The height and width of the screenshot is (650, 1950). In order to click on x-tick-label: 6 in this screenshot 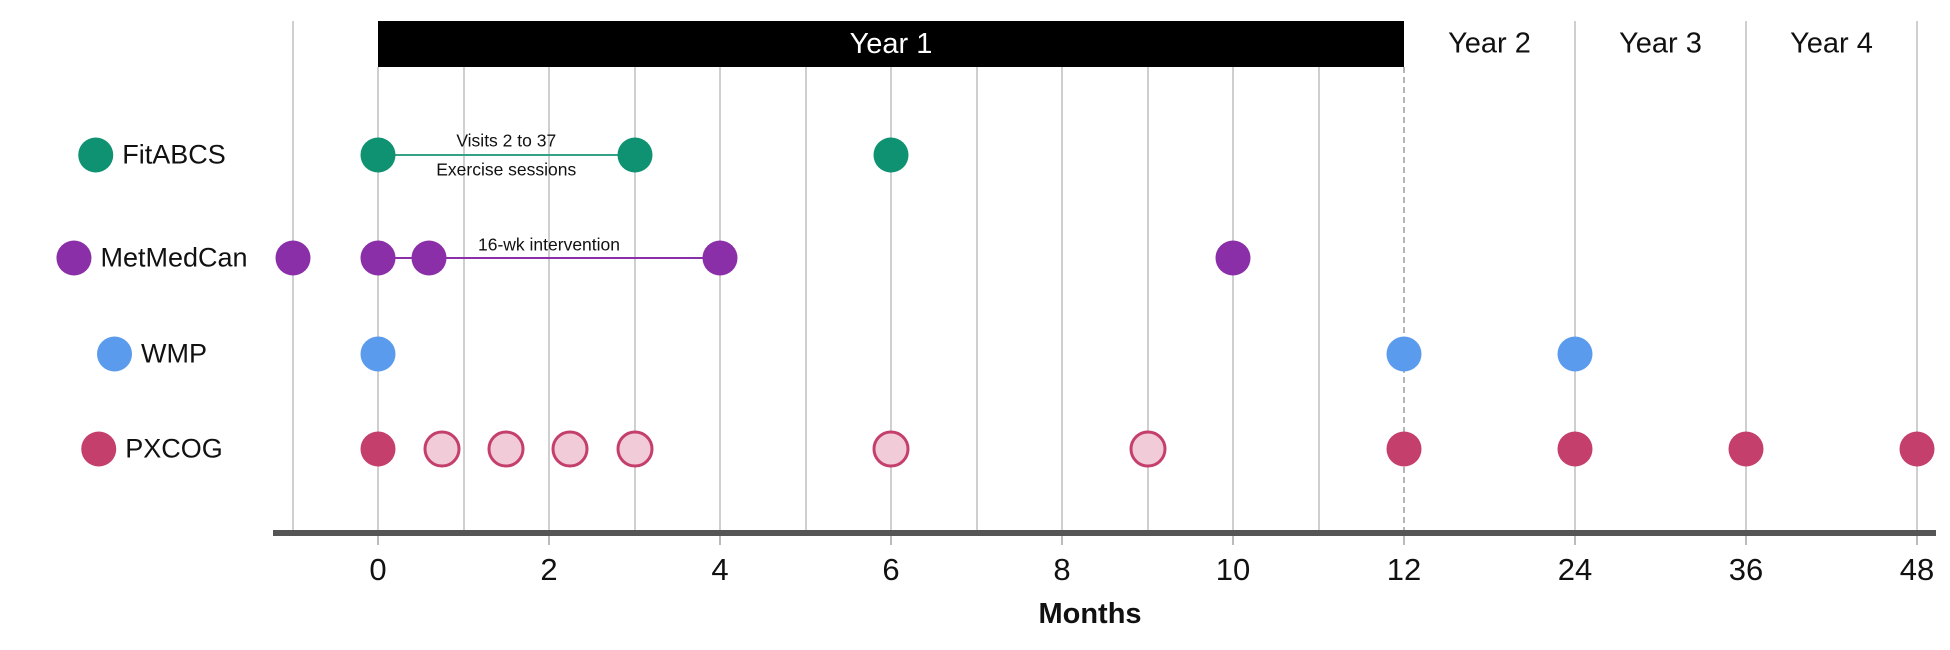, I will do `click(891, 569)`.